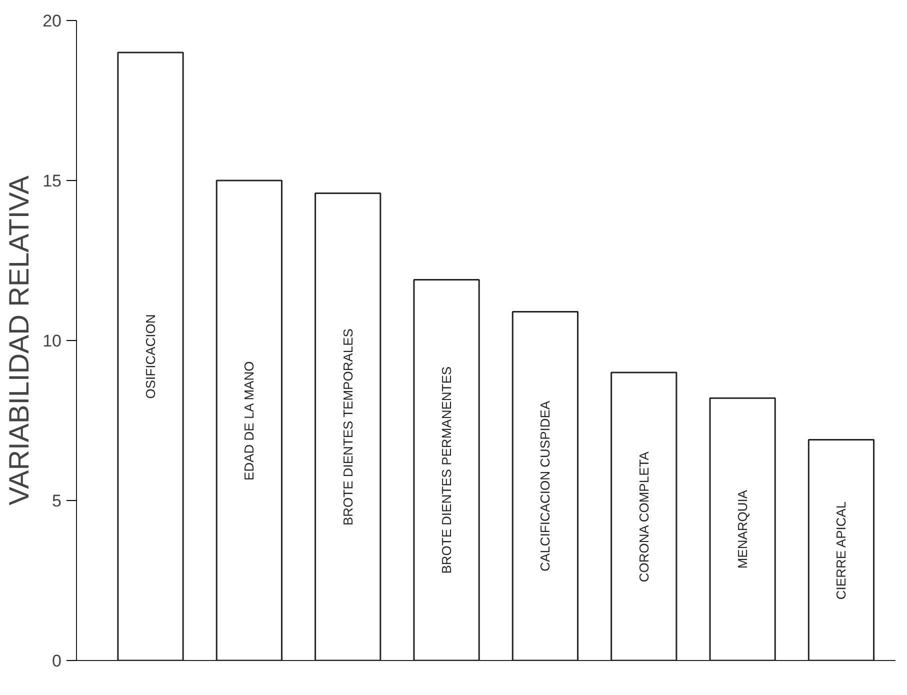  Describe the element at coordinates (52, 181) in the screenshot. I see `y-tick-label: 15` at that location.